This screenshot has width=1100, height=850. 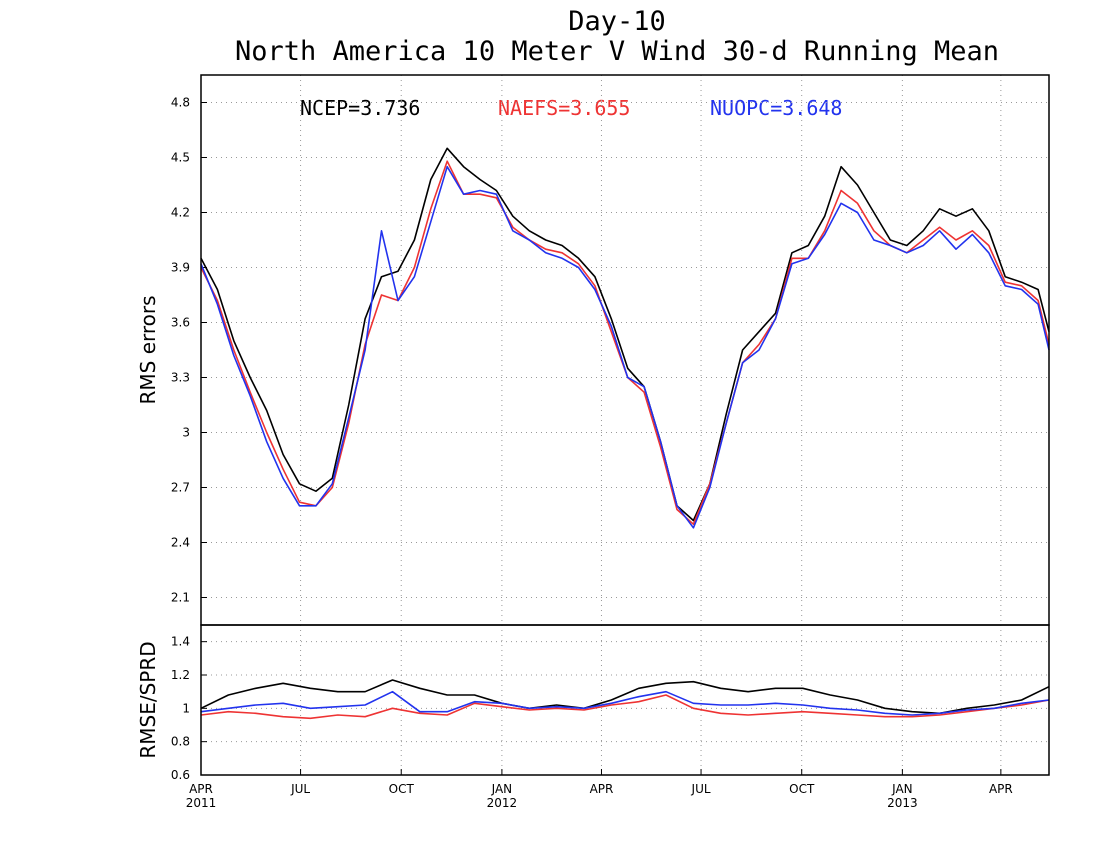 What do you see at coordinates (776, 108) in the screenshot?
I see `legend-nuopc: NUOPC=3.648` at bounding box center [776, 108].